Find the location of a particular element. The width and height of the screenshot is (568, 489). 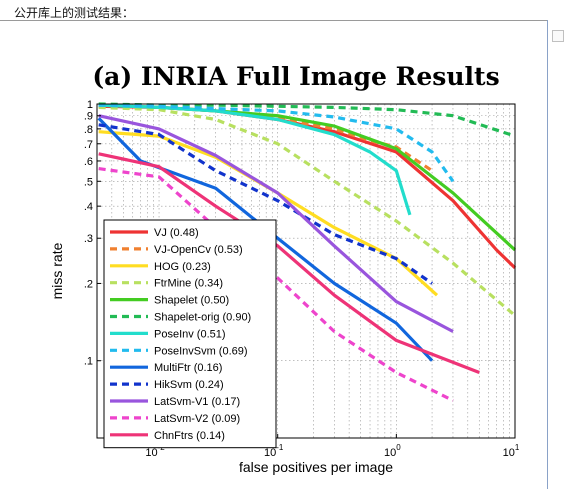

legend-label: MultiFtr (0.16) is located at coordinates (188, 368).